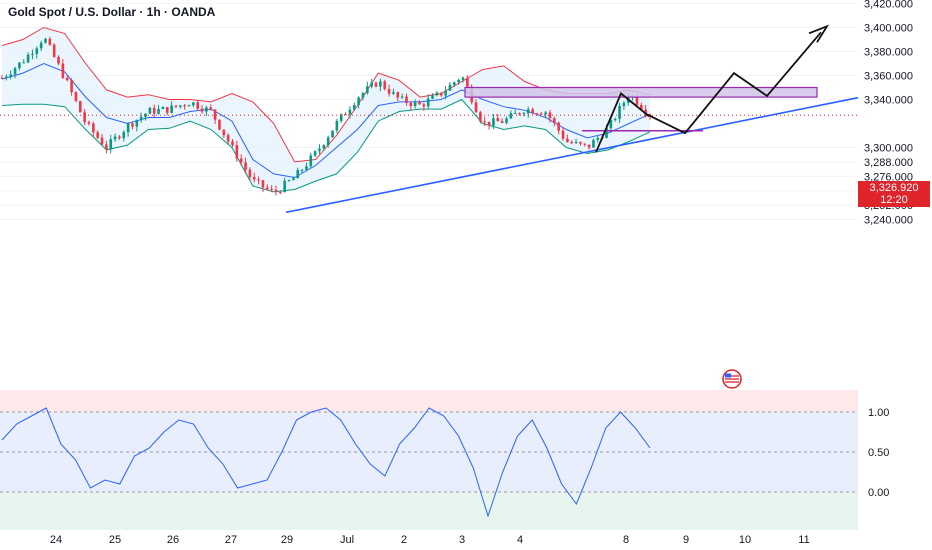 The width and height of the screenshot is (932, 550). What do you see at coordinates (173, 540) in the screenshot?
I see `time-tick-label: 26` at bounding box center [173, 540].